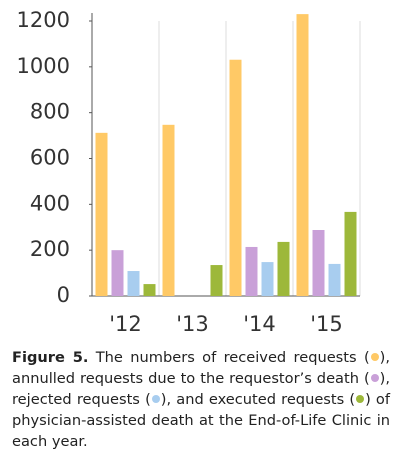  Describe the element at coordinates (50, 249) in the screenshot. I see `y-tick-label: 200` at that location.